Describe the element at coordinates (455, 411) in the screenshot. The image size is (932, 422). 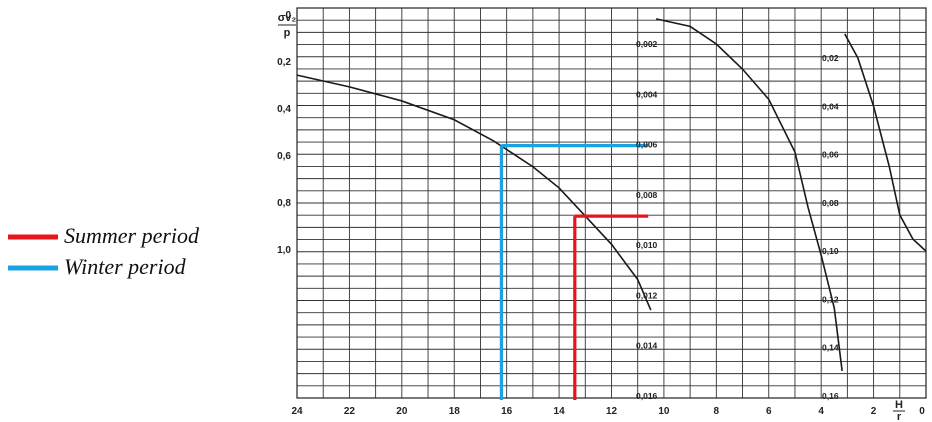
I see `x-tick-label: 18` at that location.